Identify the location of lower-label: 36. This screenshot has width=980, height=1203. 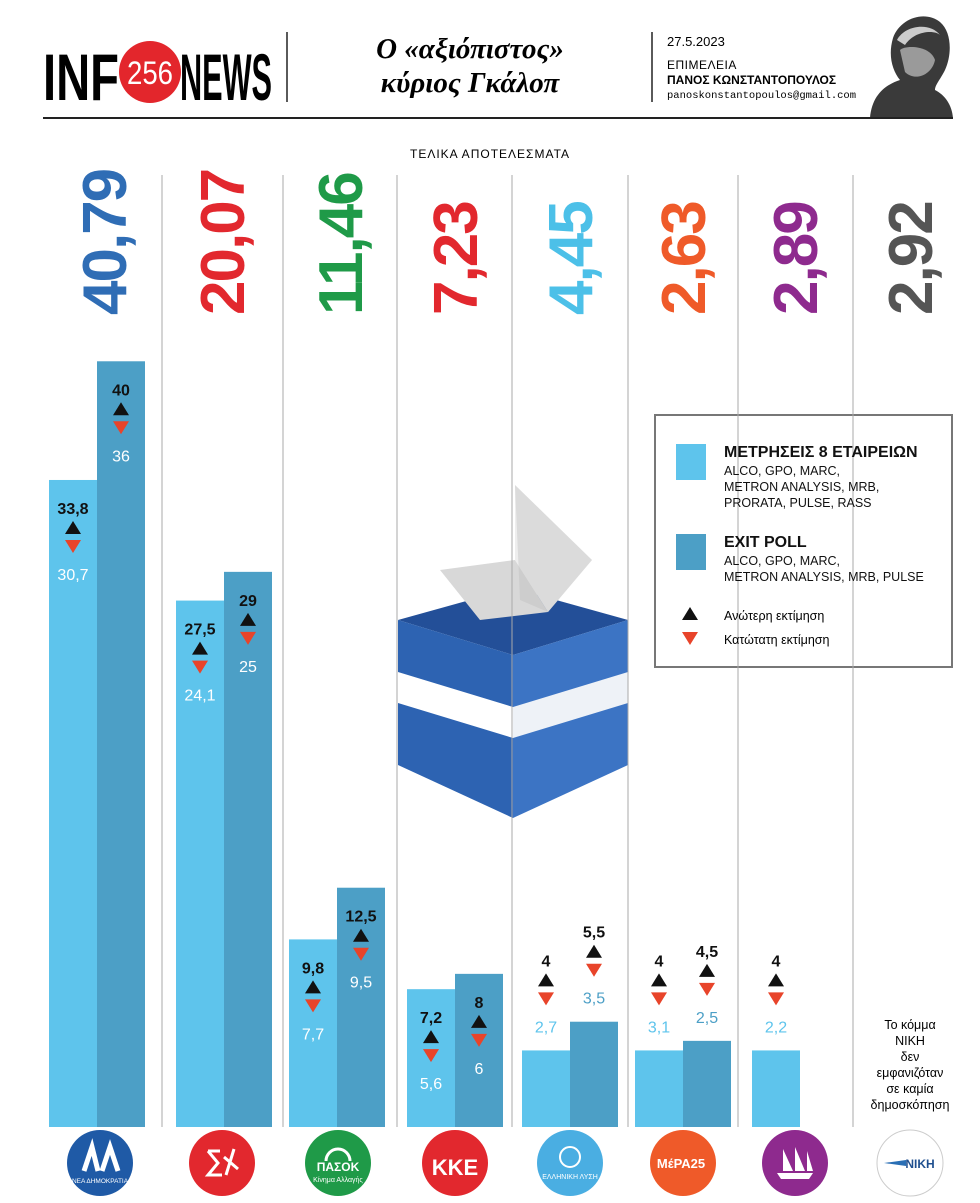
(121, 456).